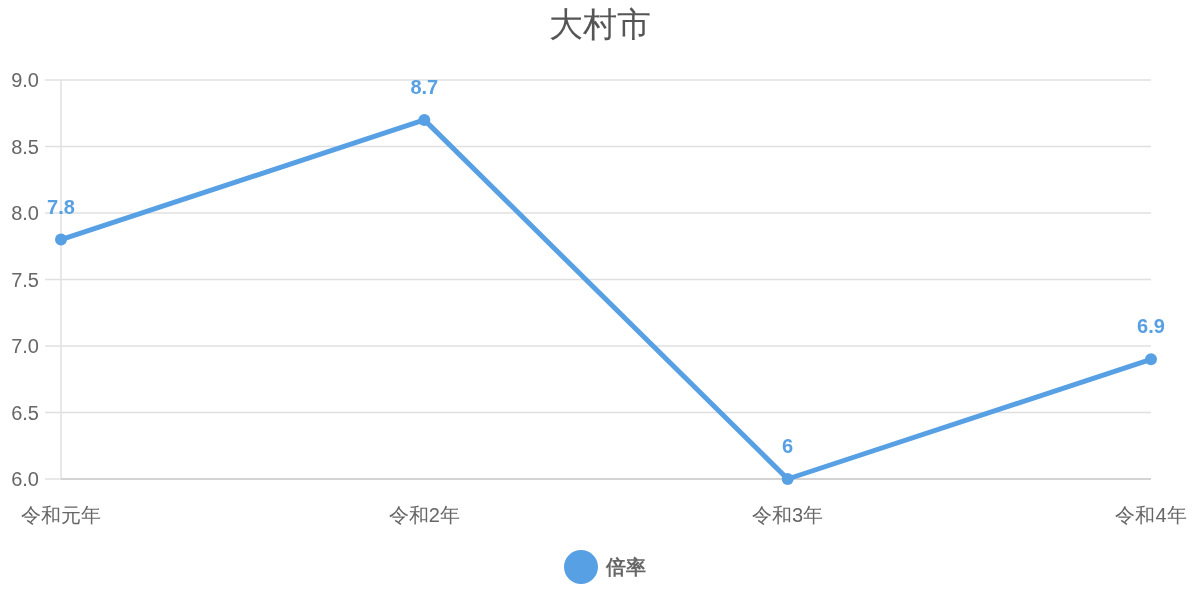 The height and width of the screenshot is (600, 1200). I want to click on y-tick-label: 6.0, so click(25, 479).